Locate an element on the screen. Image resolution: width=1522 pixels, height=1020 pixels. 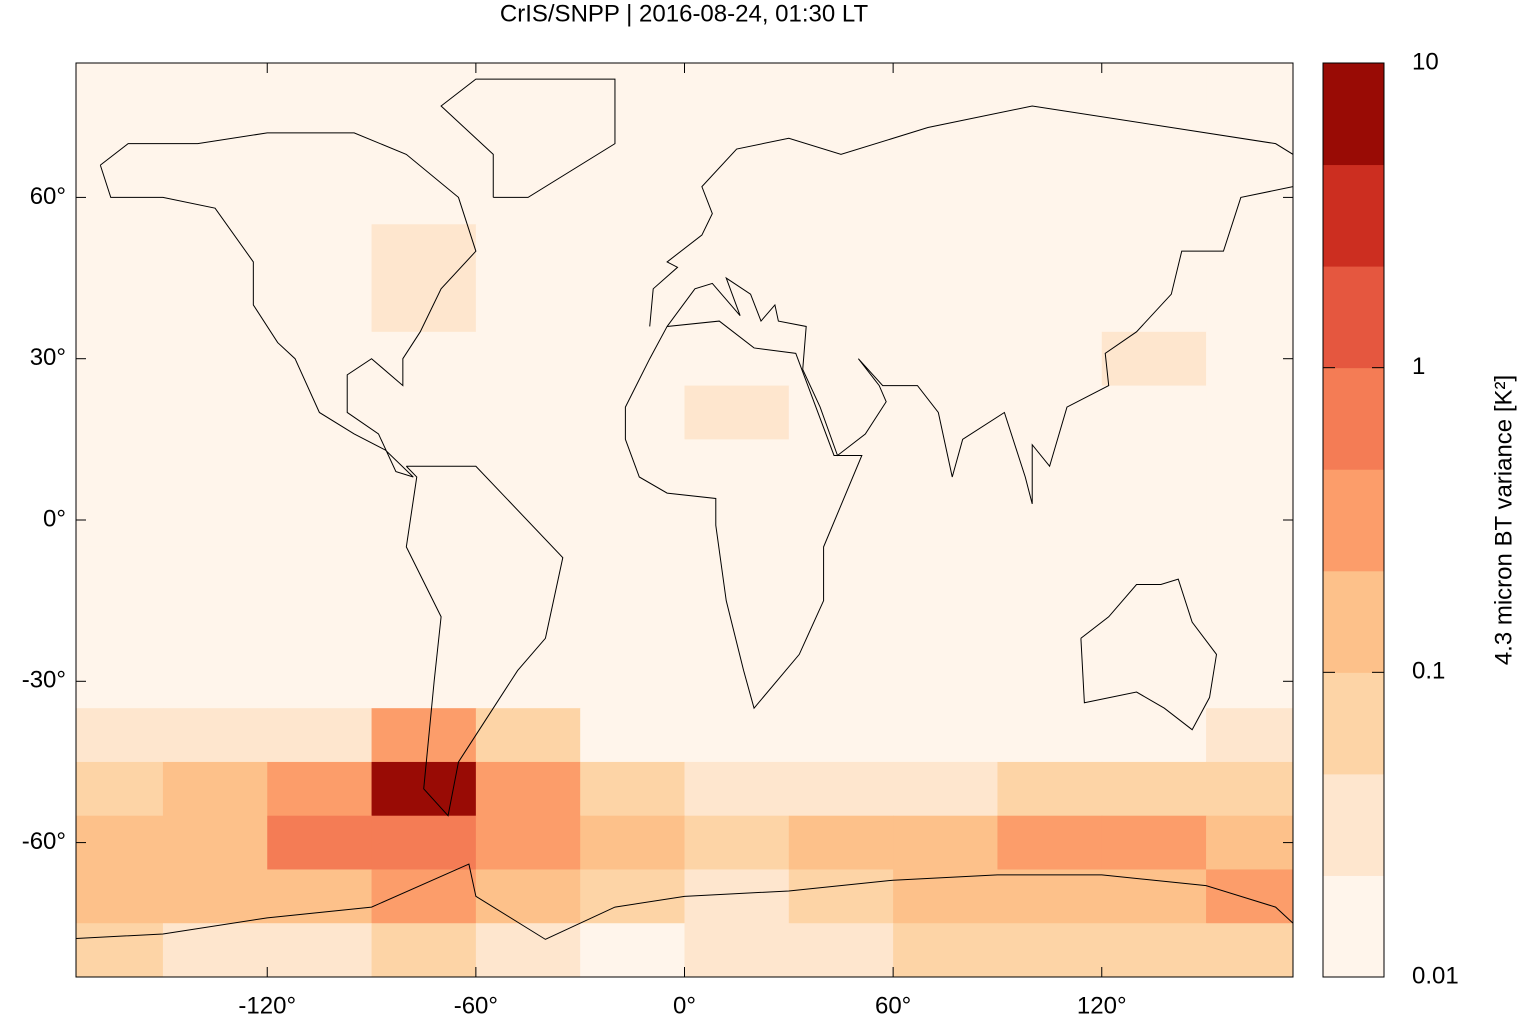
colorbar-frame is located at coordinates (1353, 520).